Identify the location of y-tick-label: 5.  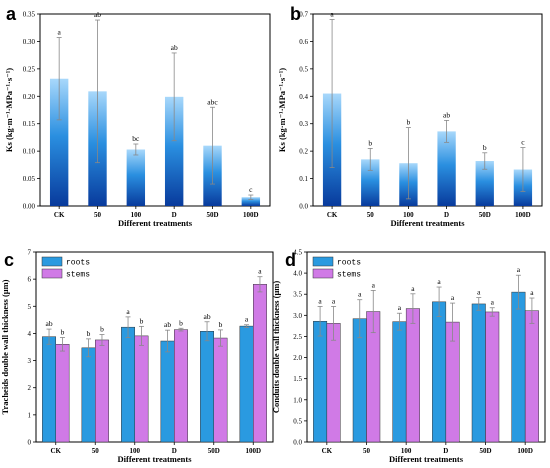
(30, 307).